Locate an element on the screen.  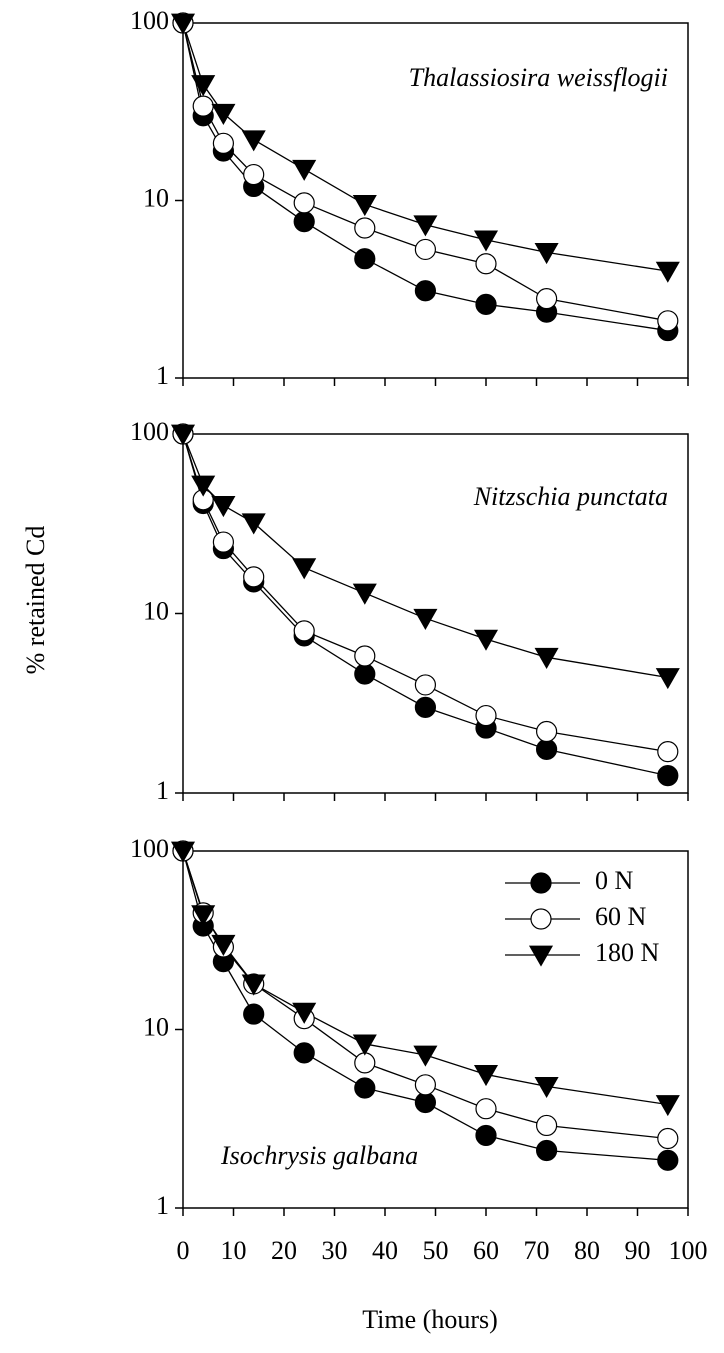
legend-label: 0 N is located at coordinates (614, 880).